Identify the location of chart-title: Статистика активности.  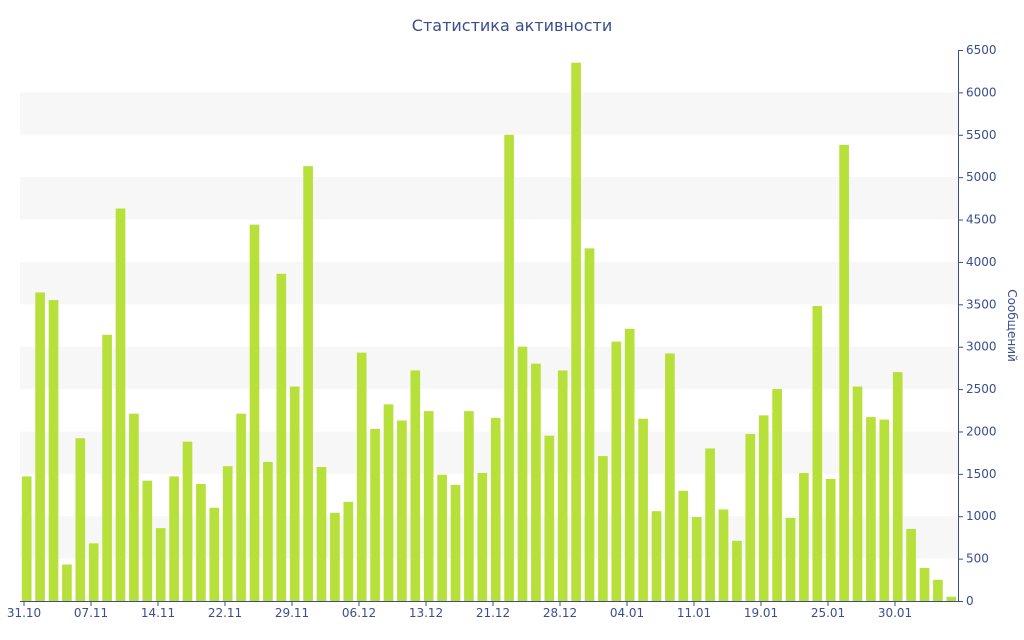
(512, 25).